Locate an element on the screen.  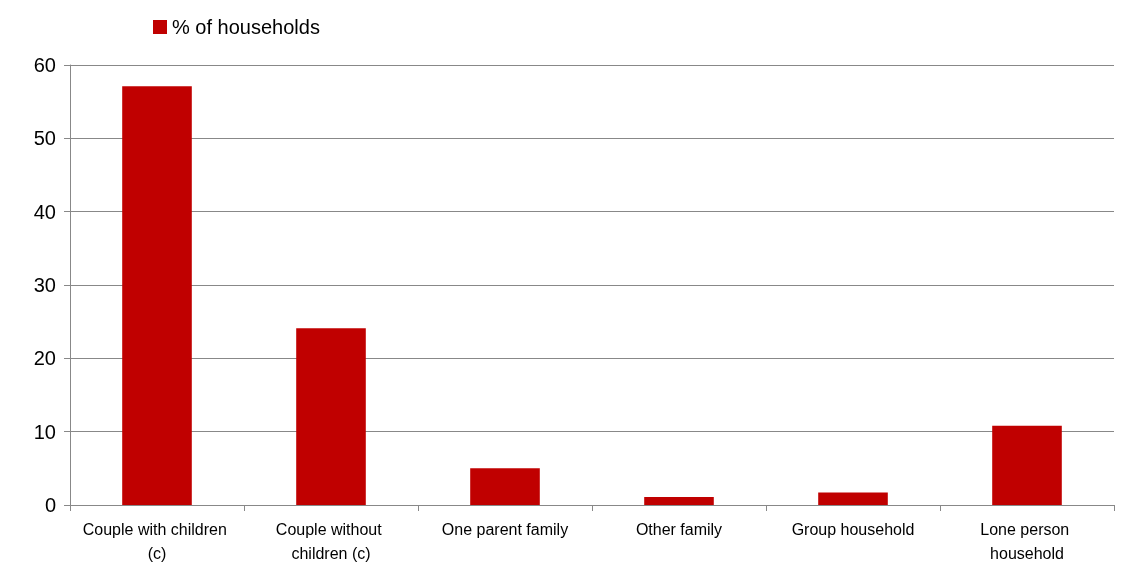
x-tick-label: Lone person household is located at coordinates (1027, 541).